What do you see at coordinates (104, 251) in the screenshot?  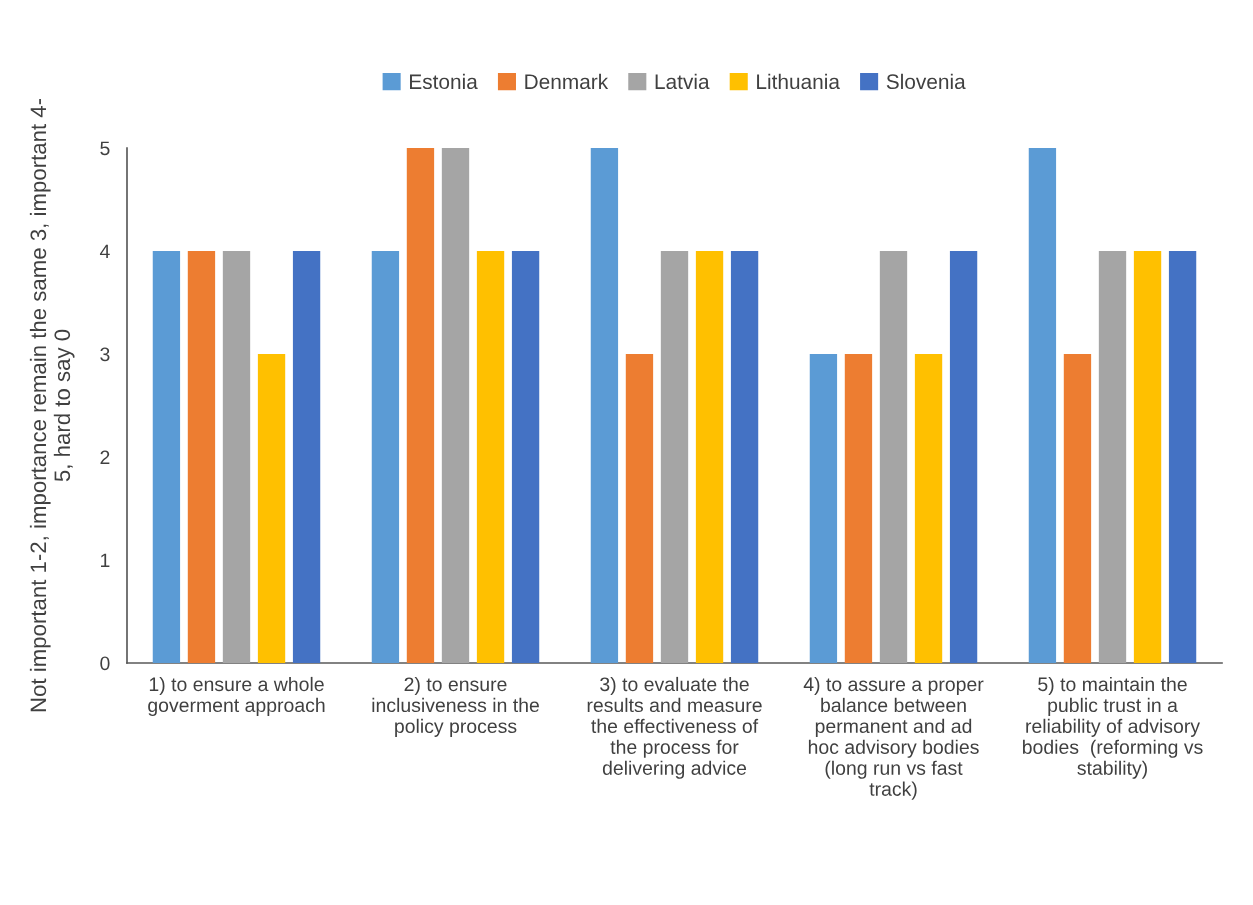 I see `y-tick-label: 4` at bounding box center [104, 251].